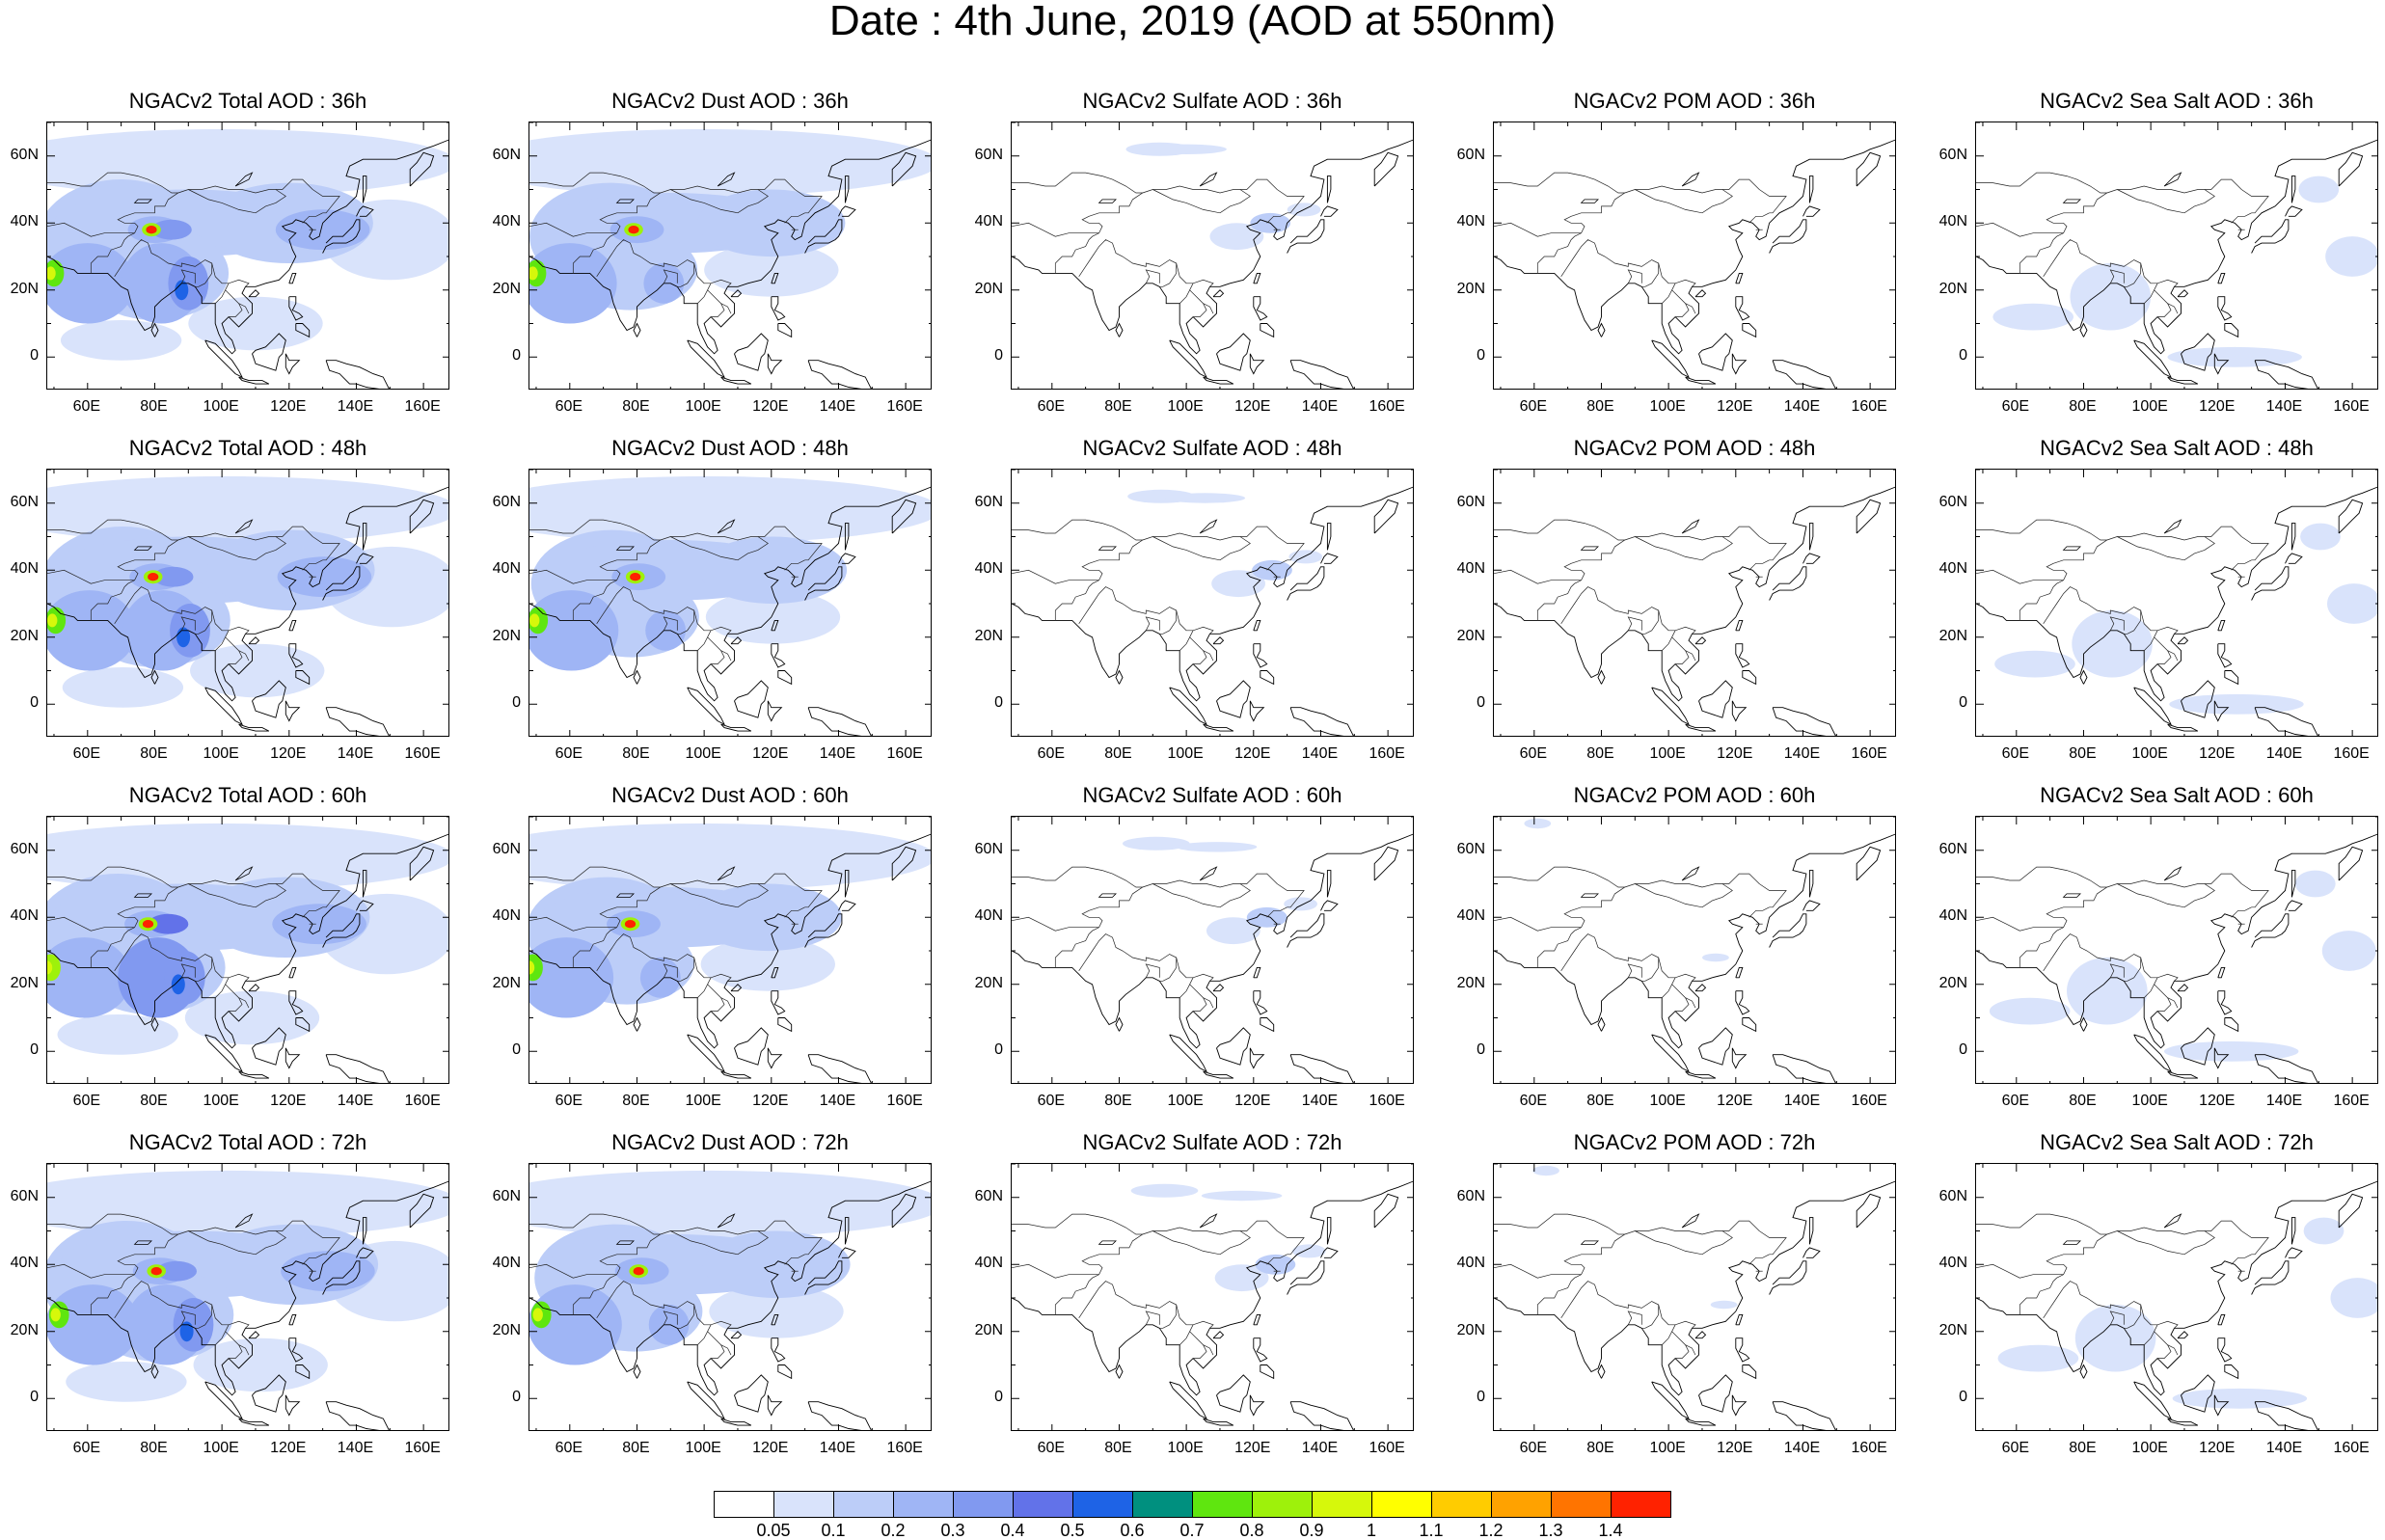  Describe the element at coordinates (1212, 101) in the screenshot. I see `panel-title: NGACv2 Sulfate AOD : 36h` at that location.